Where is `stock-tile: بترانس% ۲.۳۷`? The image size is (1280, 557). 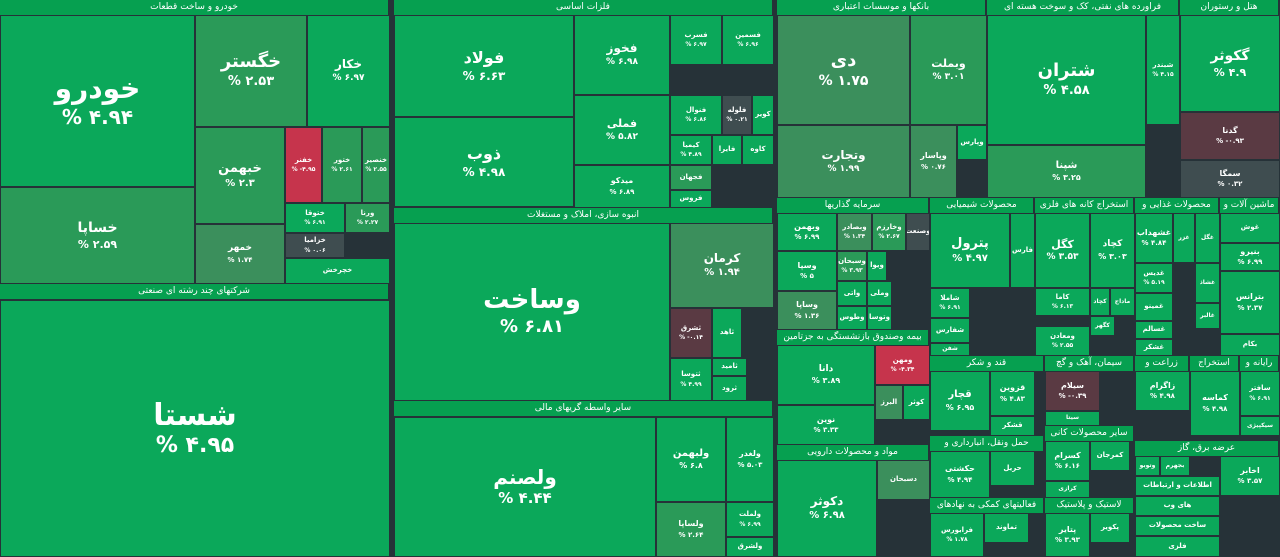 stock-tile: بترانس% ۲.۳۷ is located at coordinates (1250, 302).